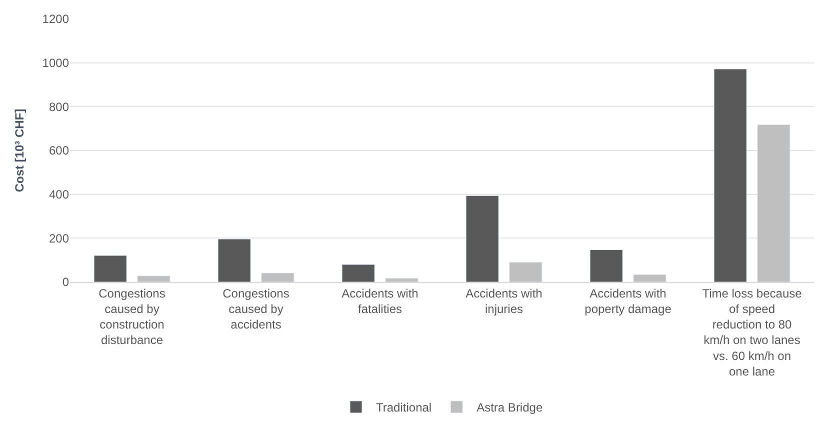  Describe the element at coordinates (59, 195) in the screenshot. I see `y-tick-label: 400` at that location.